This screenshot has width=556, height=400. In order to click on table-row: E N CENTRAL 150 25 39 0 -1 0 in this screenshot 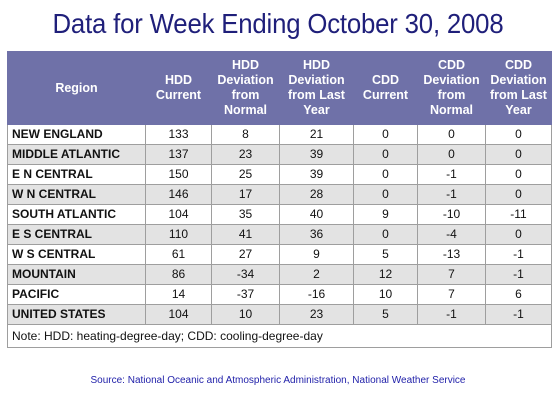, I will do `click(279, 174)`.